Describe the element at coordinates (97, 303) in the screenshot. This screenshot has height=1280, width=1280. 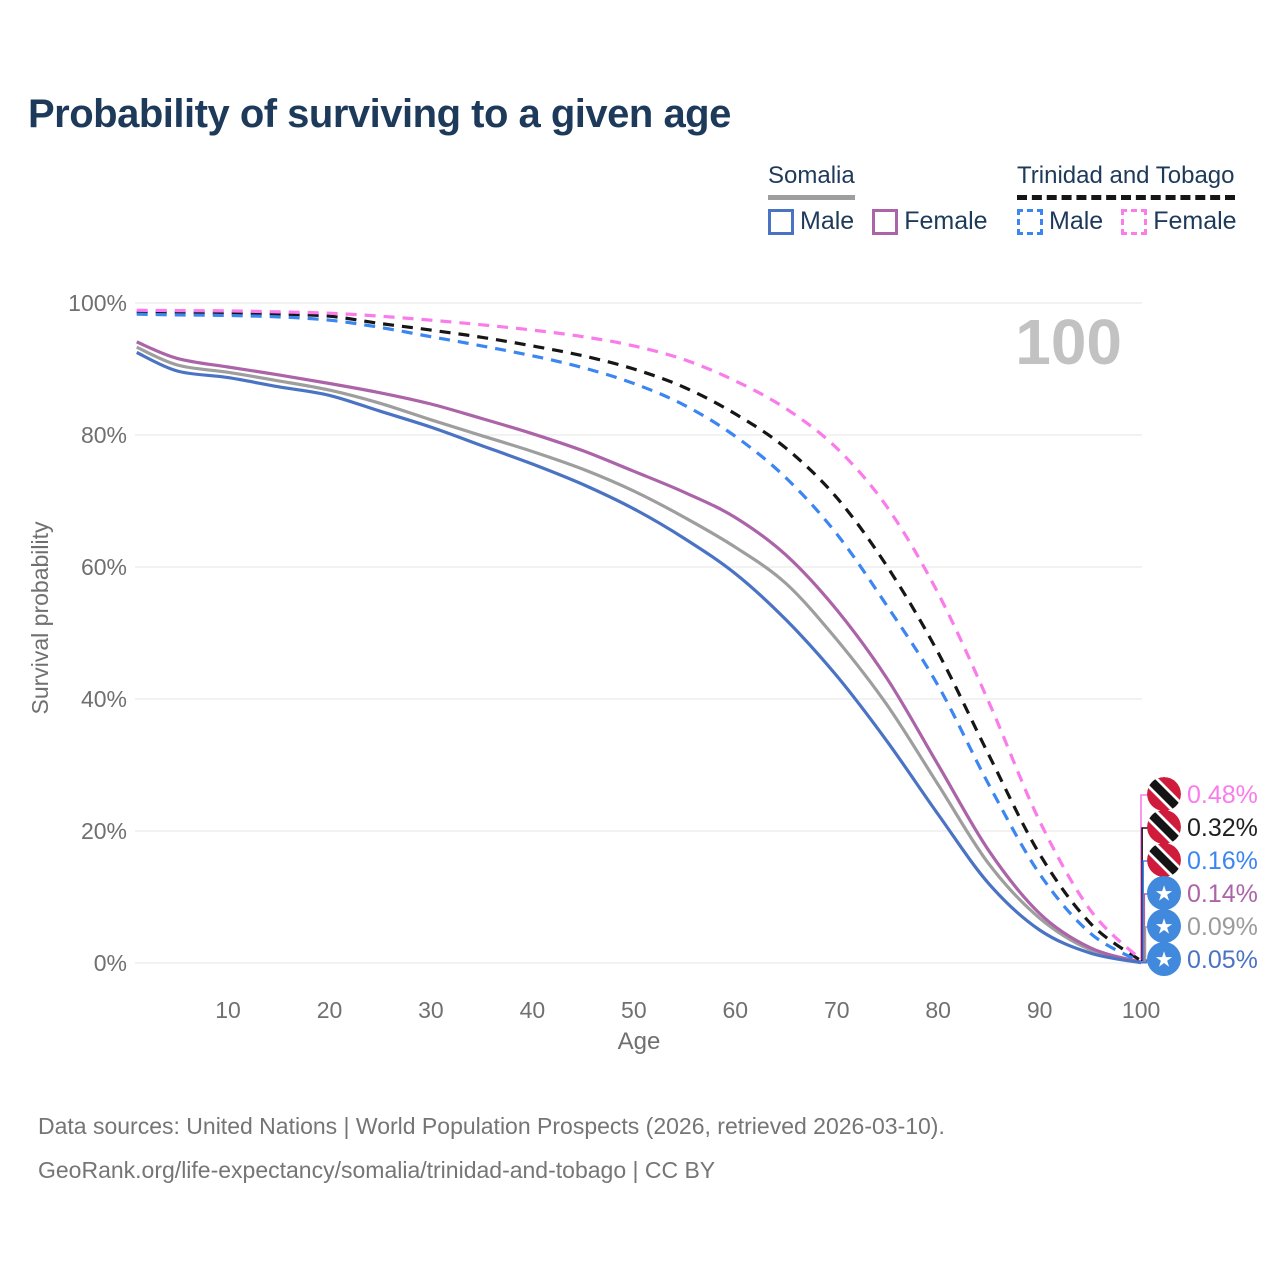
I see `y-tick-label: 100%` at that location.